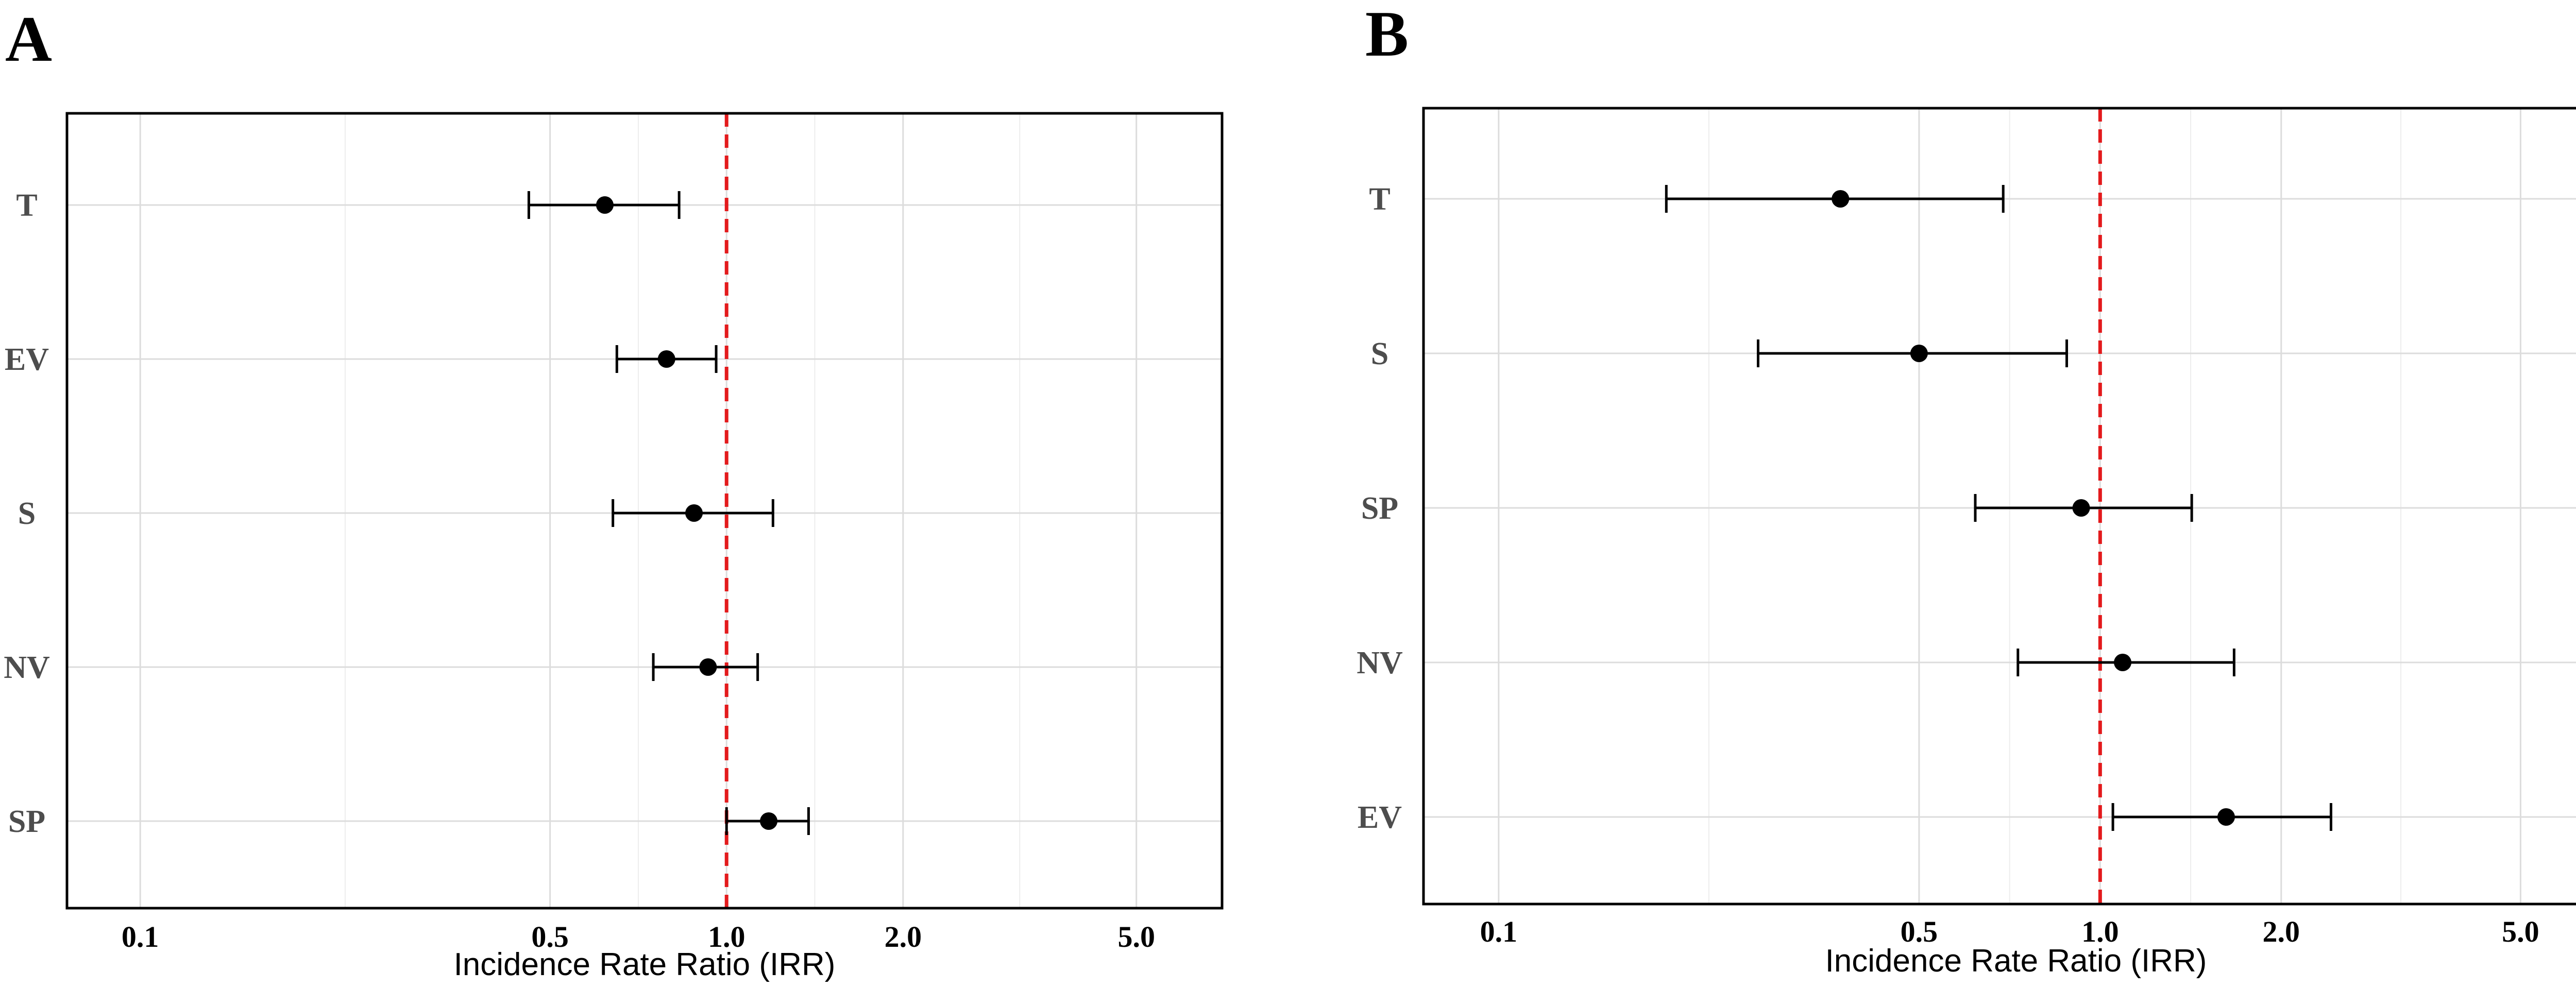  I want to click on panel-letter: A, so click(28, 40).